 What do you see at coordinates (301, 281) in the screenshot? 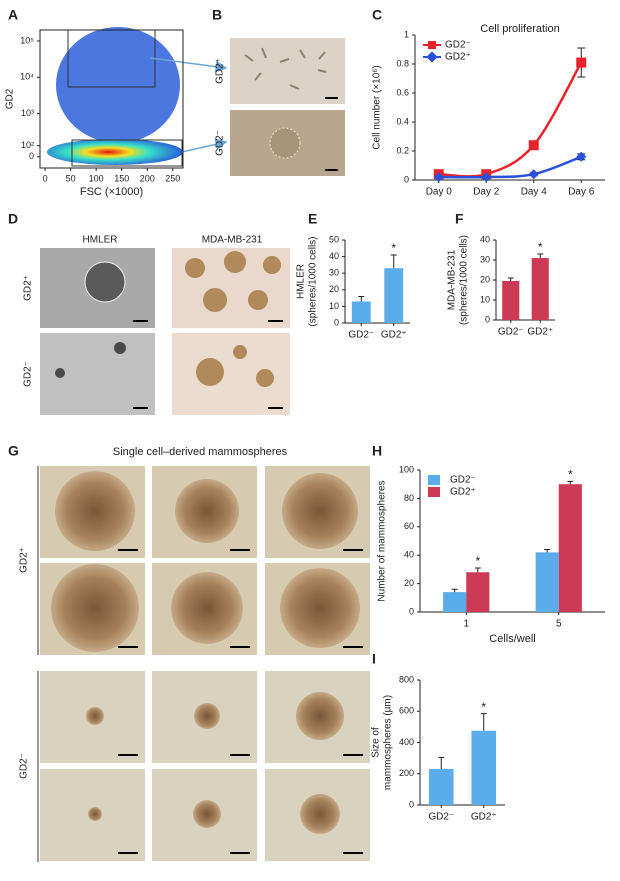
I see `y-axis-label: HMLER` at bounding box center [301, 281].